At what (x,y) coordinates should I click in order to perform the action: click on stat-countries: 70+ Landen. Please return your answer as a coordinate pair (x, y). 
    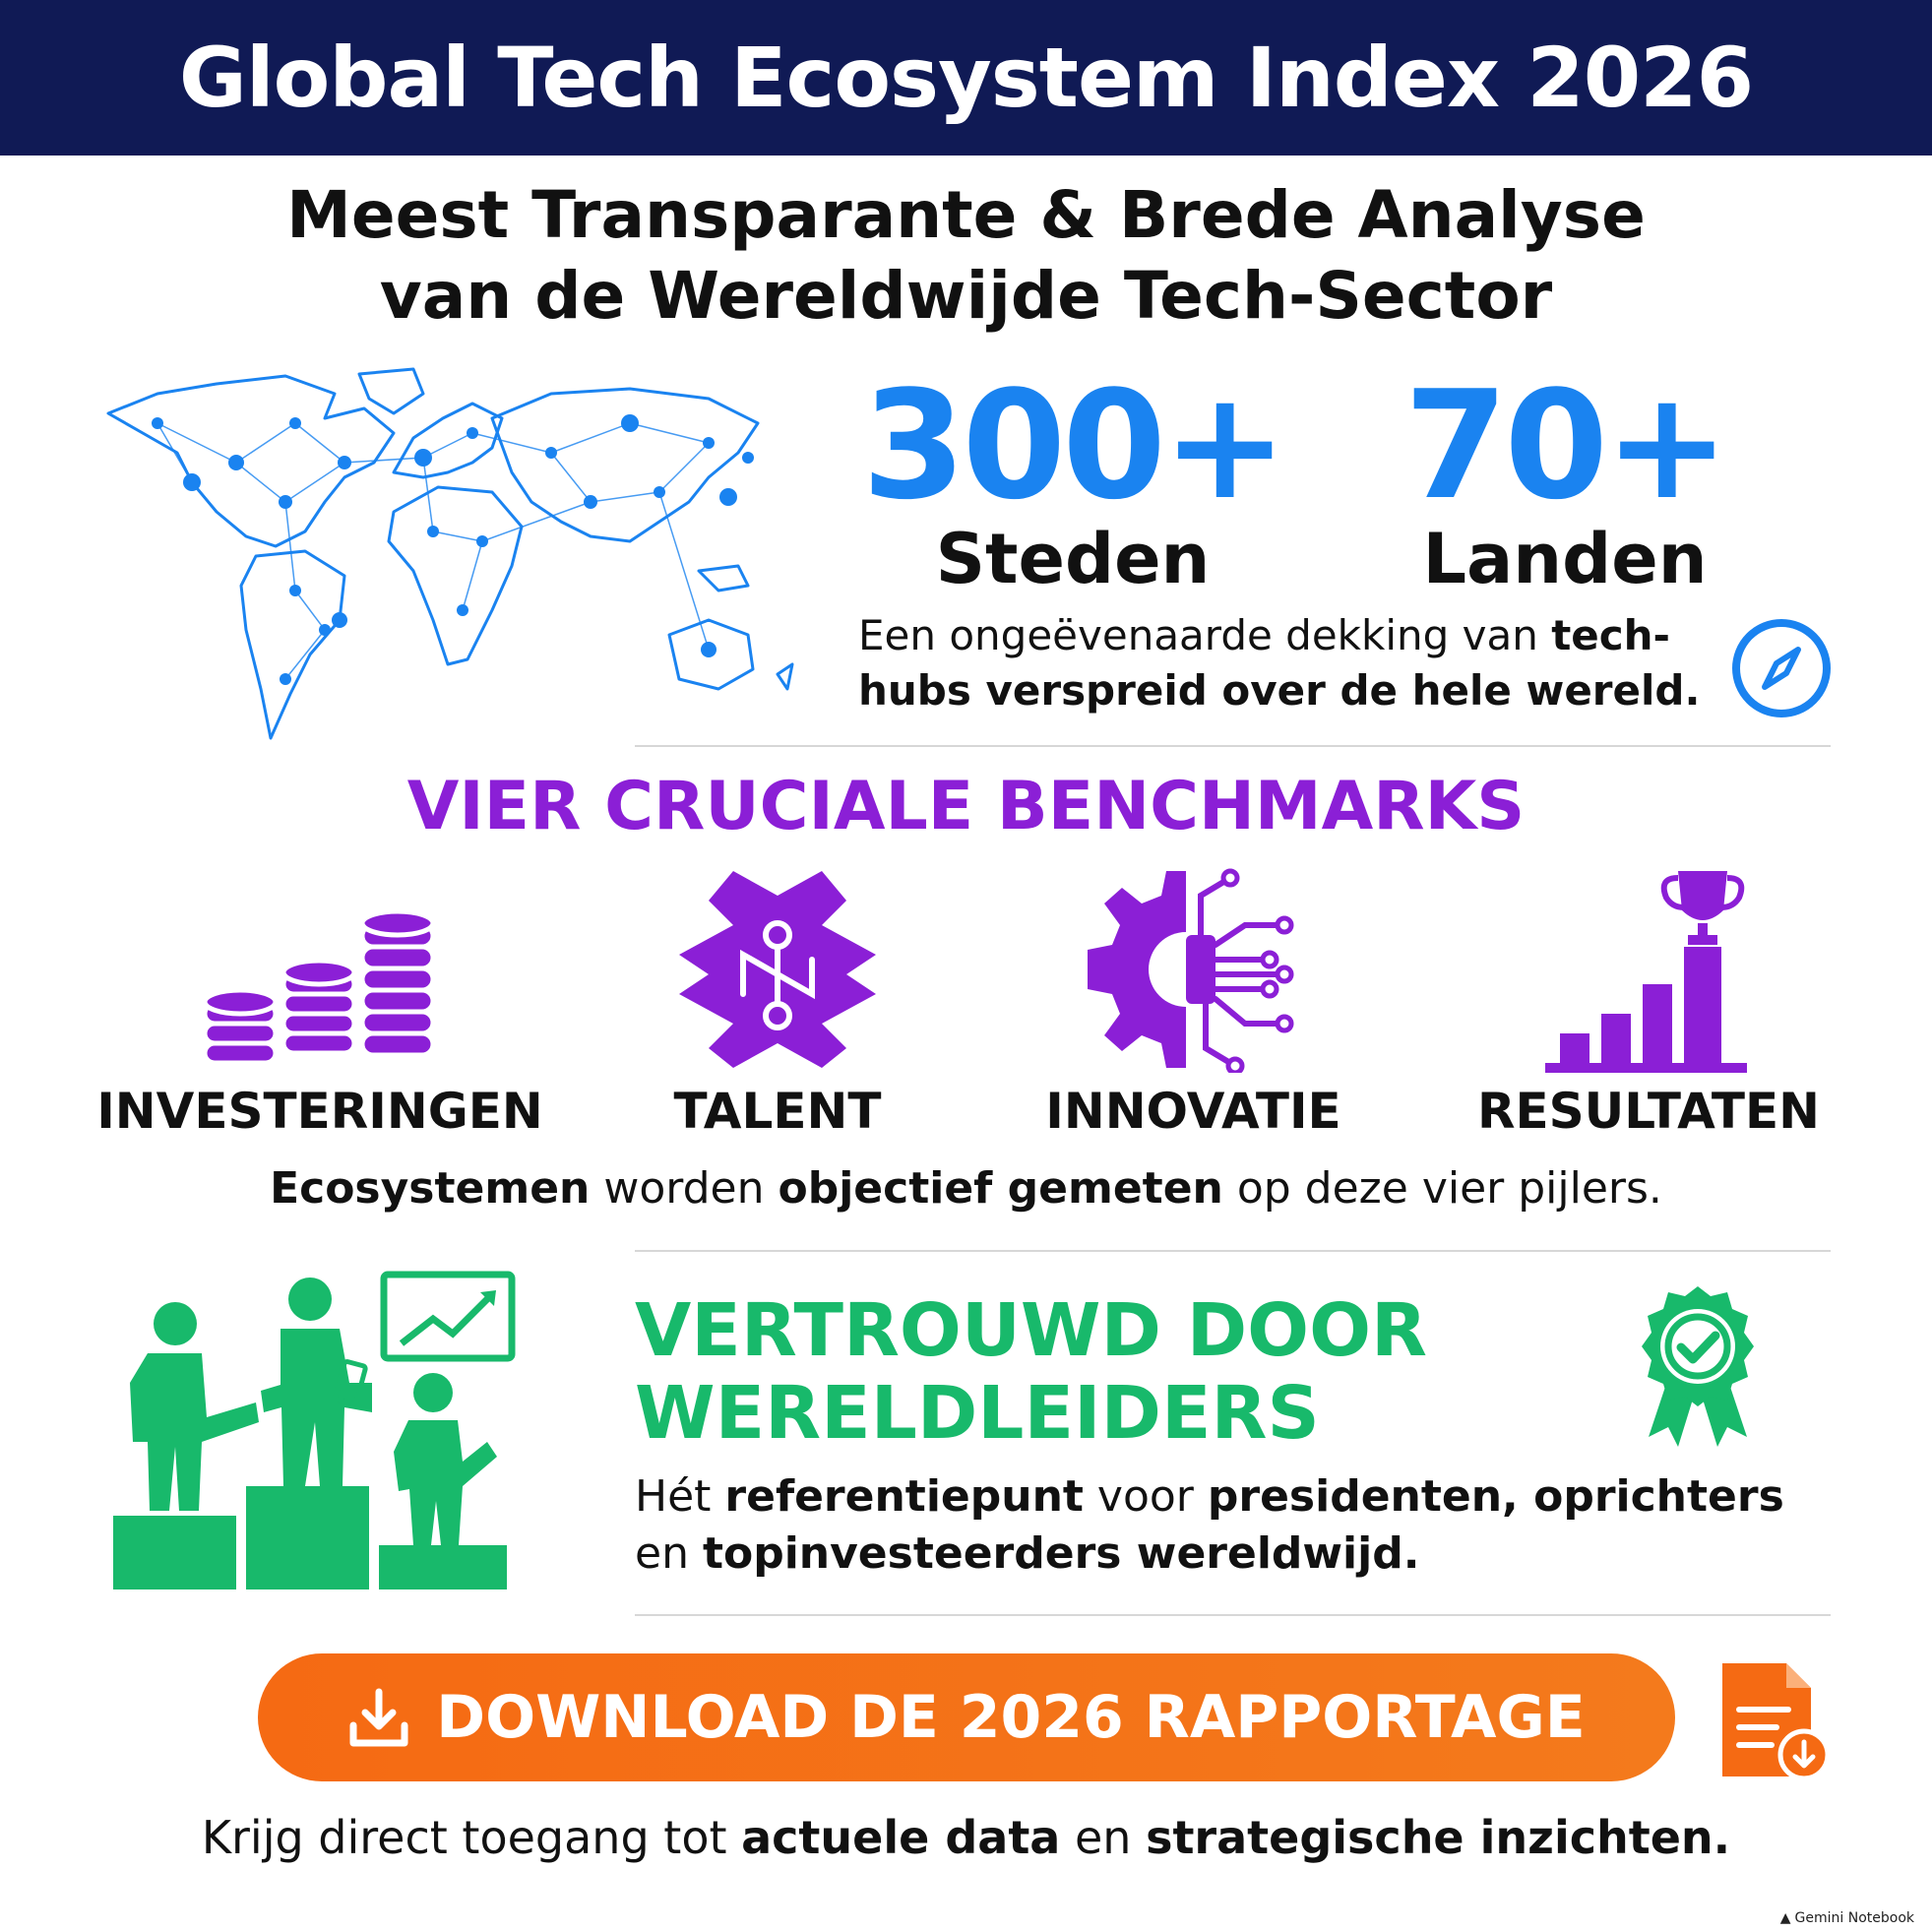
    Looking at the image, I should click on (1565, 478).